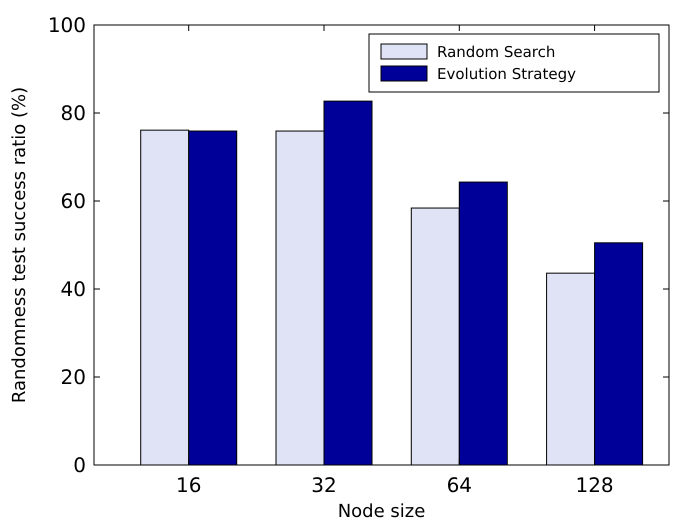 The image size is (685, 523). I want to click on legend-label: Evolution Strategy, so click(506, 73).